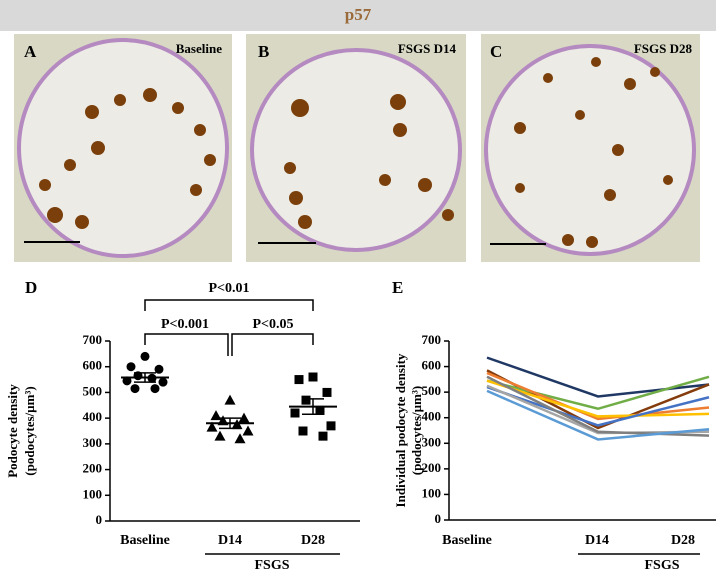  What do you see at coordinates (400, 430) in the screenshot?
I see `y-axis-label: Individual podocyte density` at bounding box center [400, 430].